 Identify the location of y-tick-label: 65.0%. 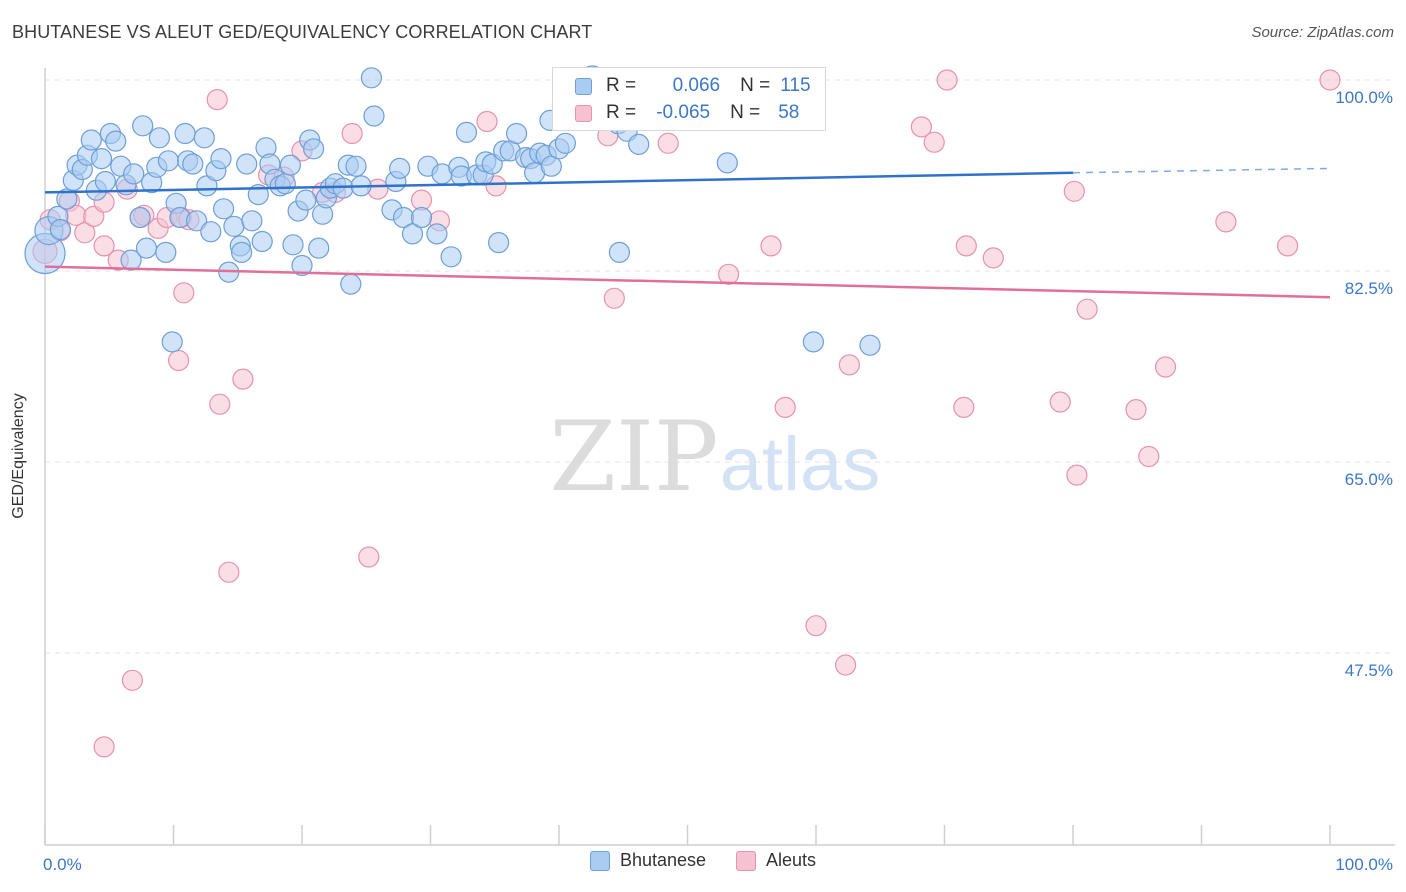
(1369, 479).